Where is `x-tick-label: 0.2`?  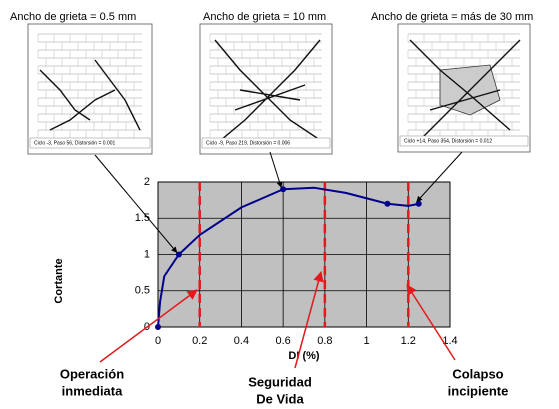 x-tick-label: 0.2 is located at coordinates (199, 341).